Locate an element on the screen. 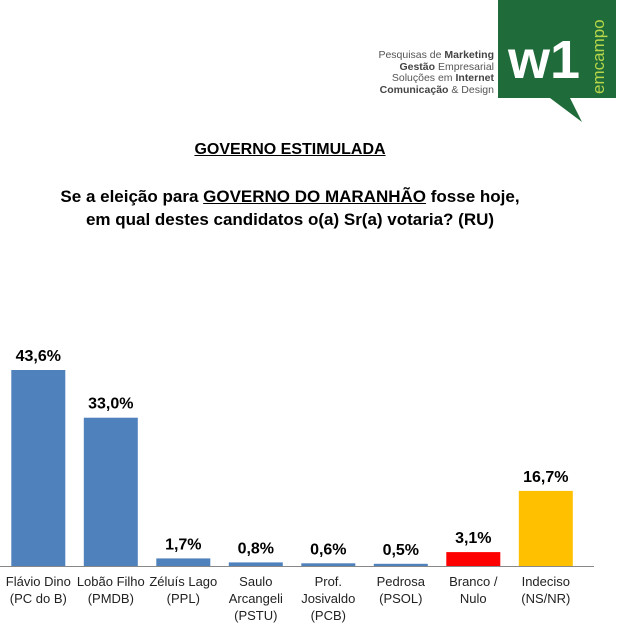 This screenshot has height=629, width=630. data-label-7: 16,7% is located at coordinates (545, 477).